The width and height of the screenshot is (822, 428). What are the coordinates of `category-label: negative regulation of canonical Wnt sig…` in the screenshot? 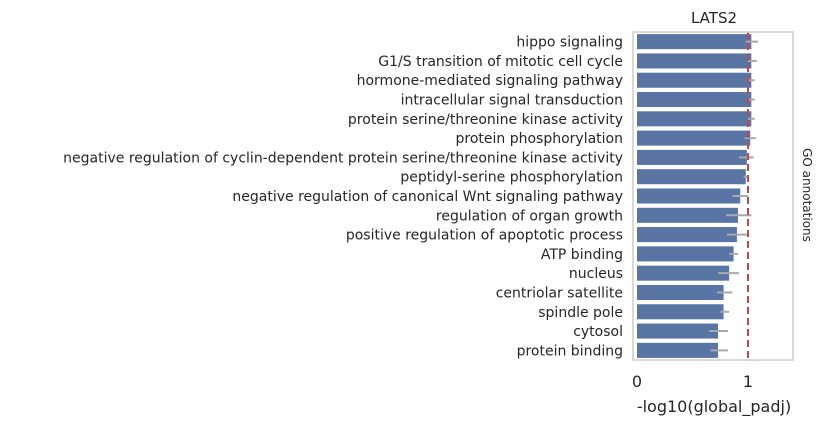 It's located at (427, 197).